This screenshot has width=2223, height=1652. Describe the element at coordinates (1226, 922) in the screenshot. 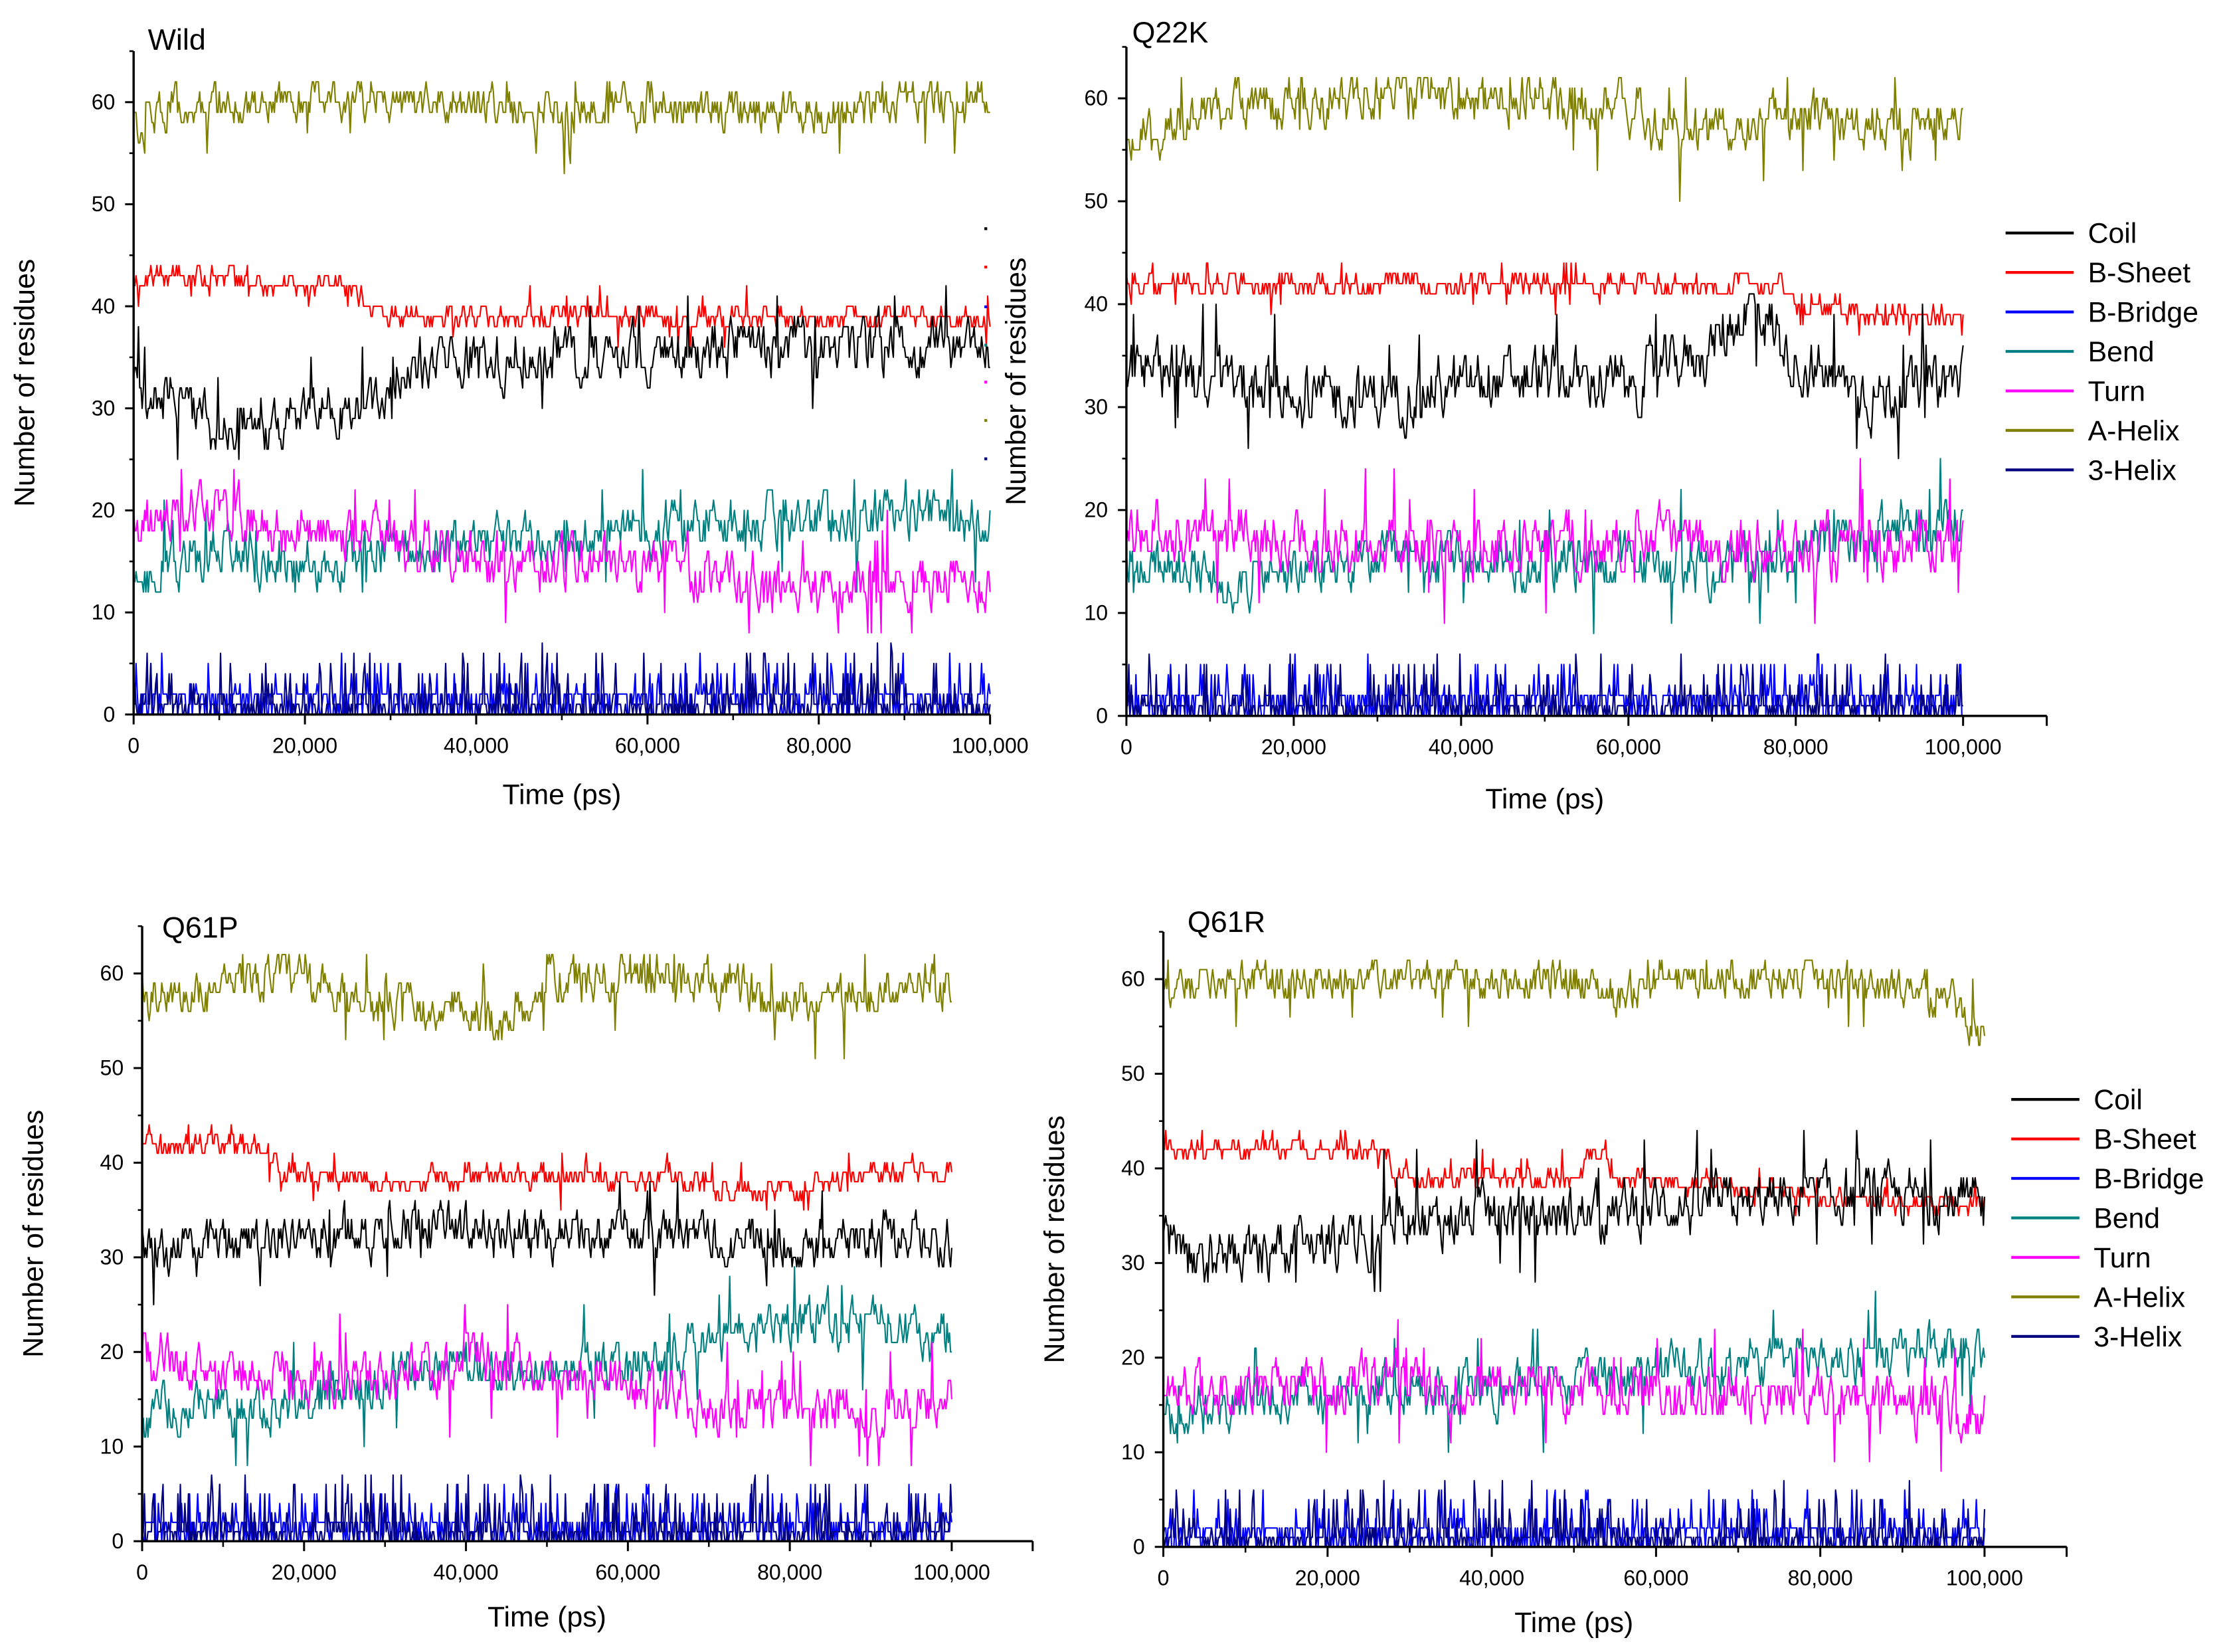

I see `chart-title: Q61R` at that location.